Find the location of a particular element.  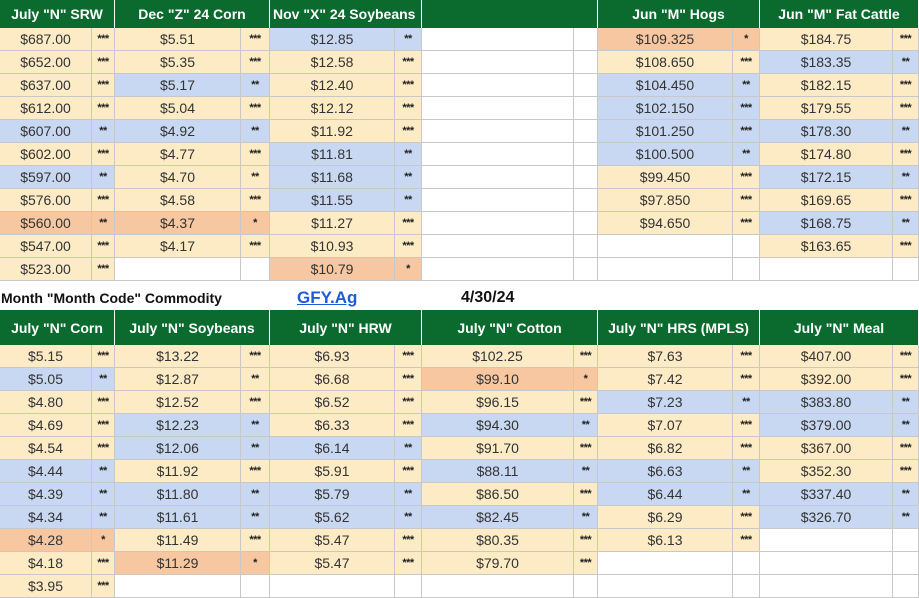

rating-stars-cell: * is located at coordinates (255, 223).